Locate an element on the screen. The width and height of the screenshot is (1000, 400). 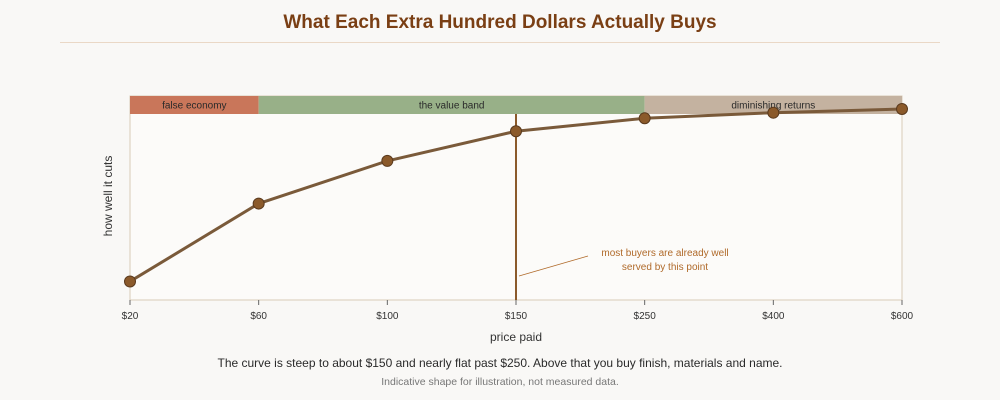
band-label: diminishing returns is located at coordinates (773, 106).